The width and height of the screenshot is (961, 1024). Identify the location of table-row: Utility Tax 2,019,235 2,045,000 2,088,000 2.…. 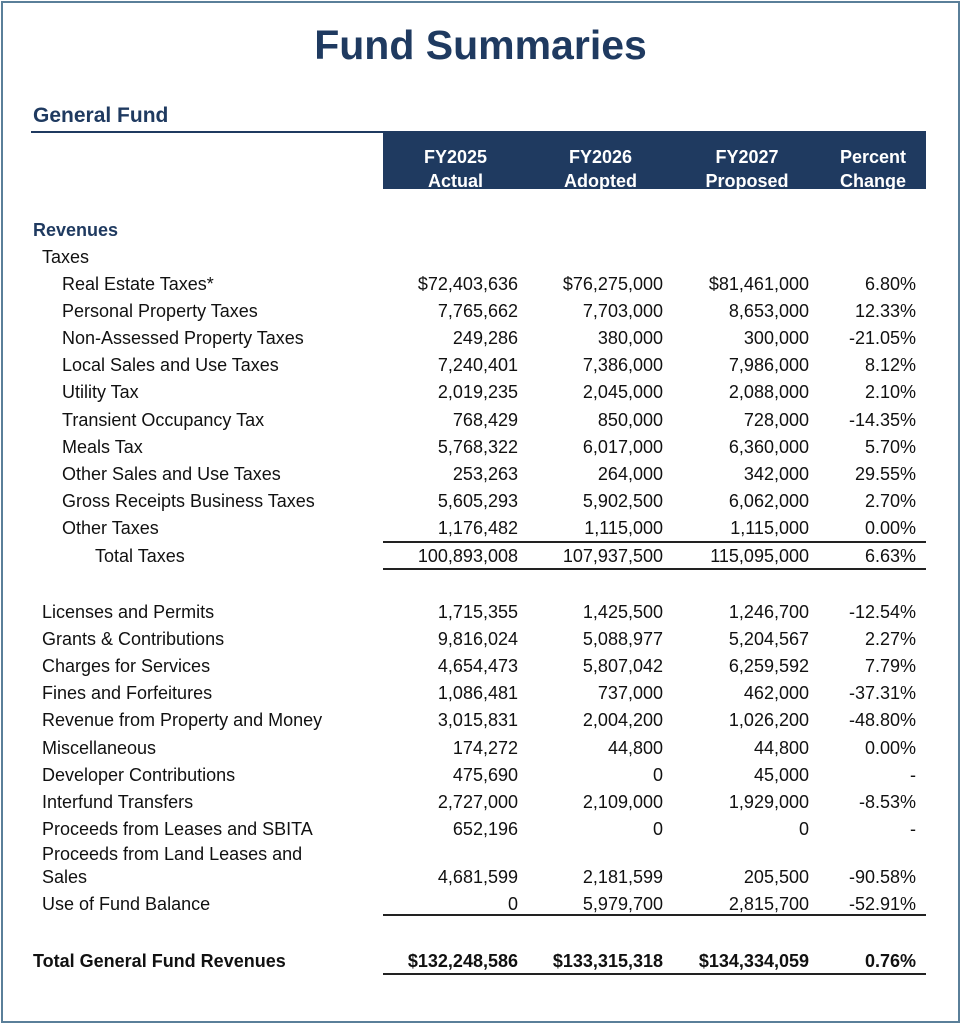
(480, 395).